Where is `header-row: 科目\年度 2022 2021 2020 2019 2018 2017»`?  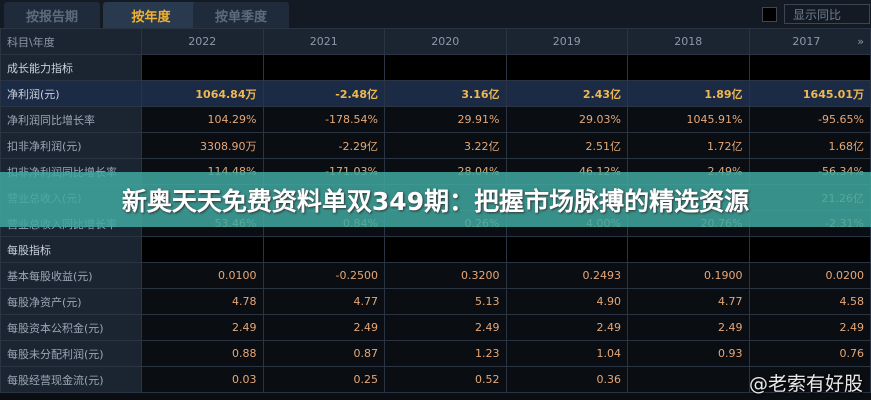
header-row: 科目\年度 2022 2021 2020 2019 2018 2017» is located at coordinates (435, 41).